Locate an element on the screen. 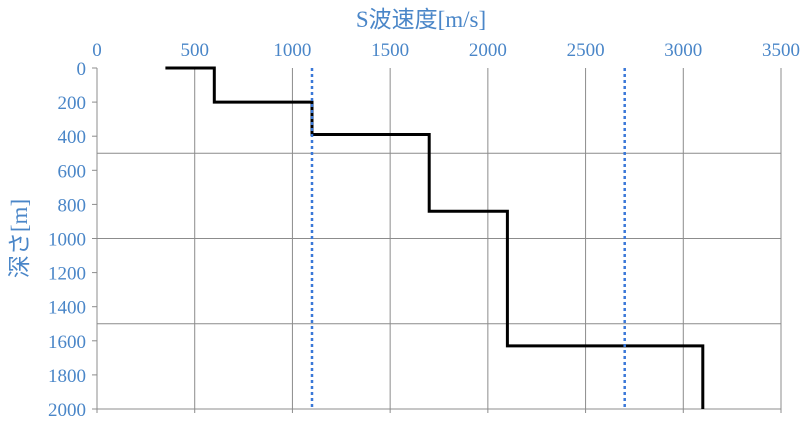  y-tick-label: 1400 is located at coordinates (67, 308).